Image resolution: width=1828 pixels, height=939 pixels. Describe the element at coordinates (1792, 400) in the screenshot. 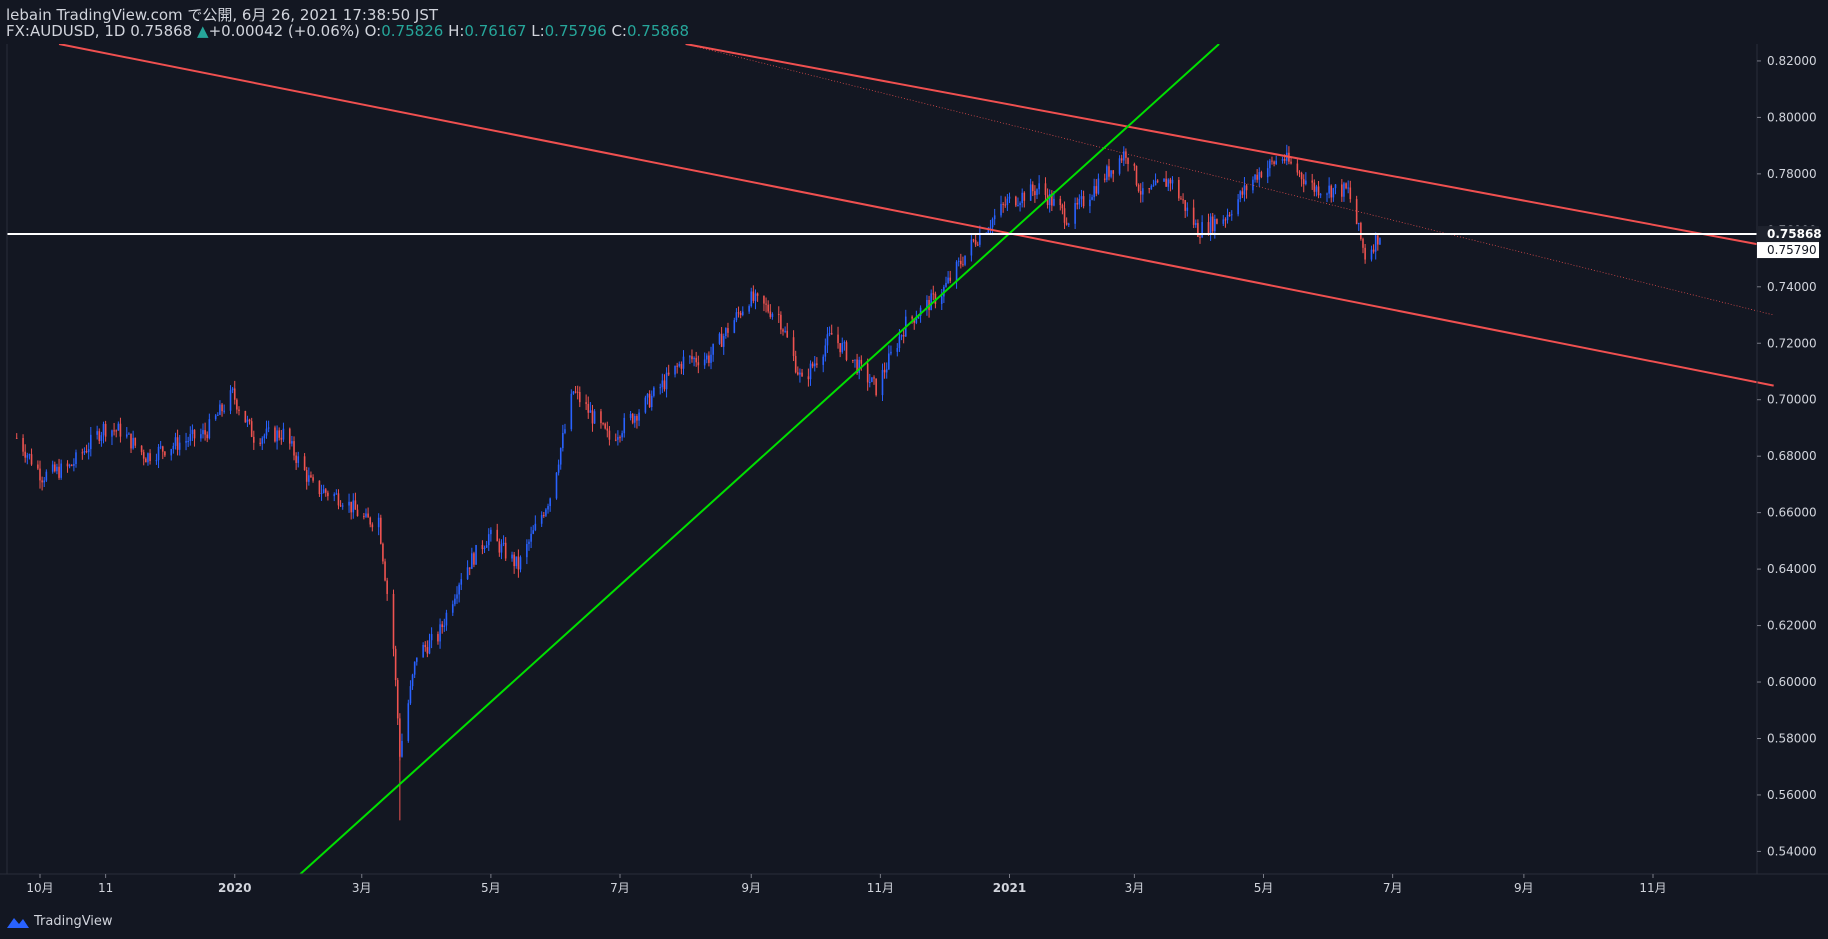

I see `price-tick-label: 0.70000` at that location.